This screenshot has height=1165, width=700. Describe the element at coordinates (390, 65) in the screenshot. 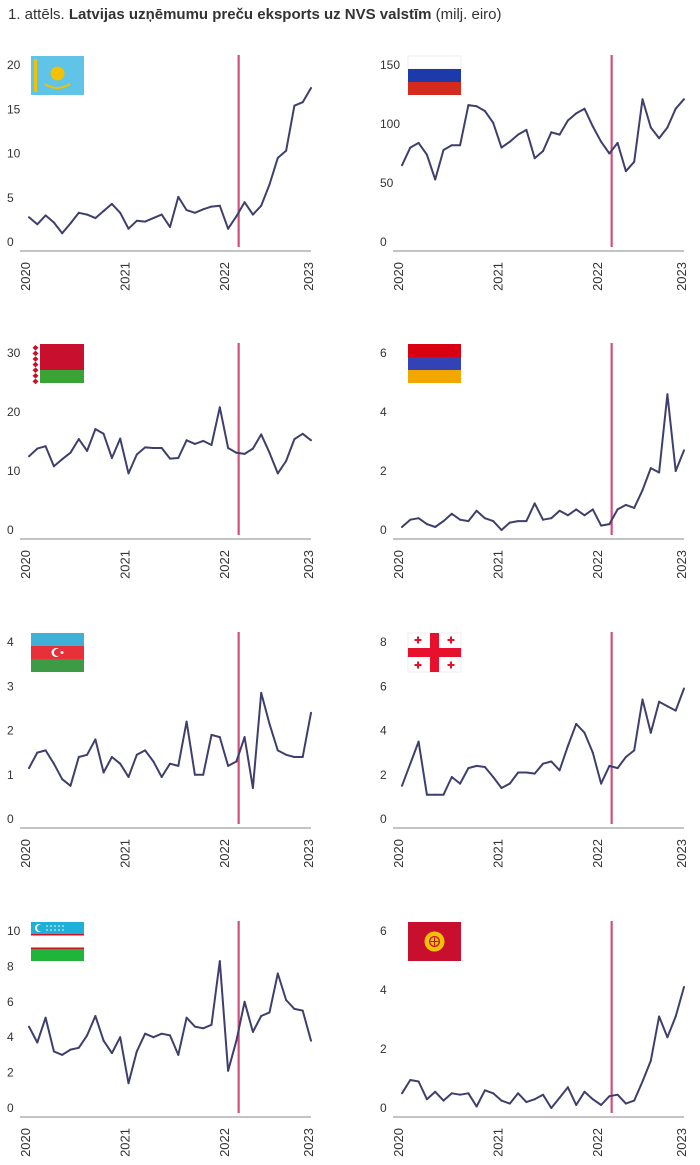

I see `y-tick-label: 150` at that location.